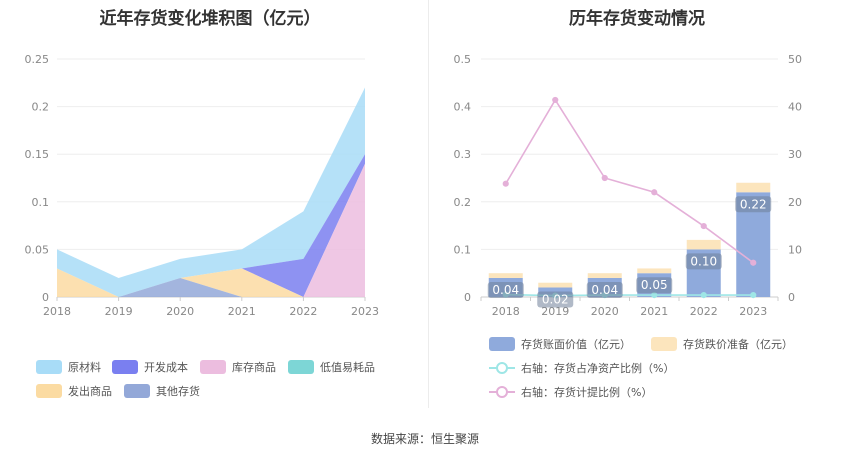 The image size is (850, 459). Describe the element at coordinates (365, 311) in the screenshot. I see `left-x-tick-label: 2023` at that location.